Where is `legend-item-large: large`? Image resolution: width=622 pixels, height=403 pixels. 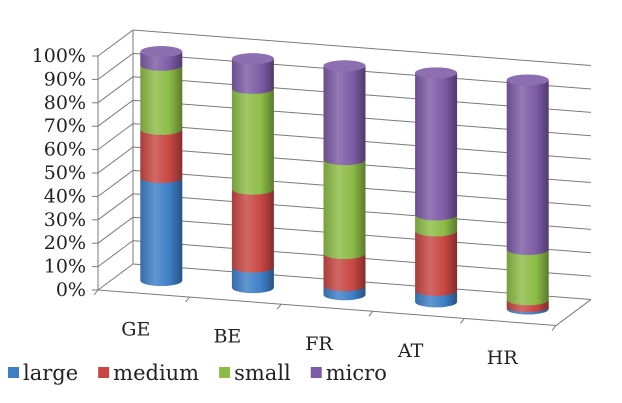 legend-item-large: large is located at coordinates (43, 373).